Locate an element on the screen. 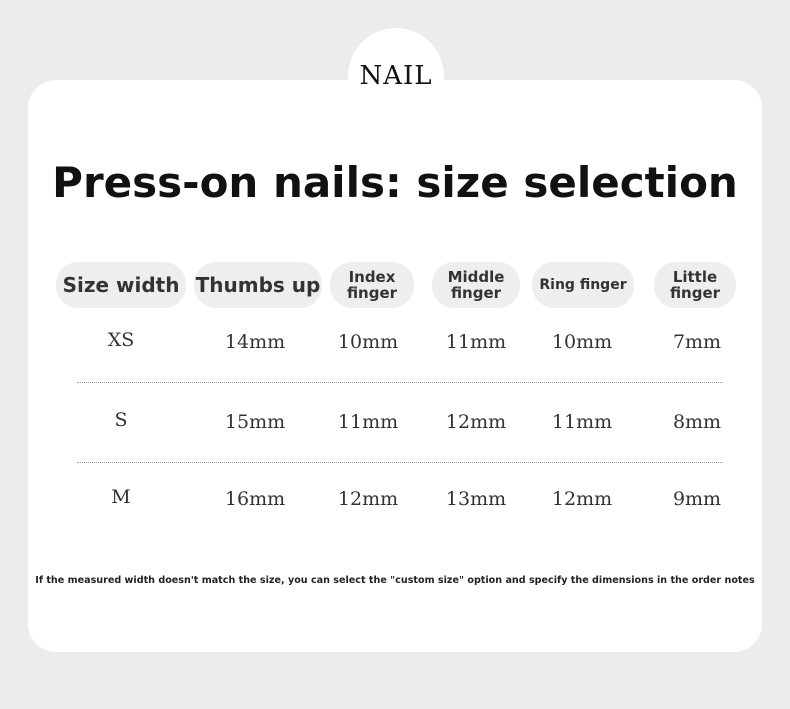 The width and height of the screenshot is (790, 709). size-value: 14mm is located at coordinates (255, 342).